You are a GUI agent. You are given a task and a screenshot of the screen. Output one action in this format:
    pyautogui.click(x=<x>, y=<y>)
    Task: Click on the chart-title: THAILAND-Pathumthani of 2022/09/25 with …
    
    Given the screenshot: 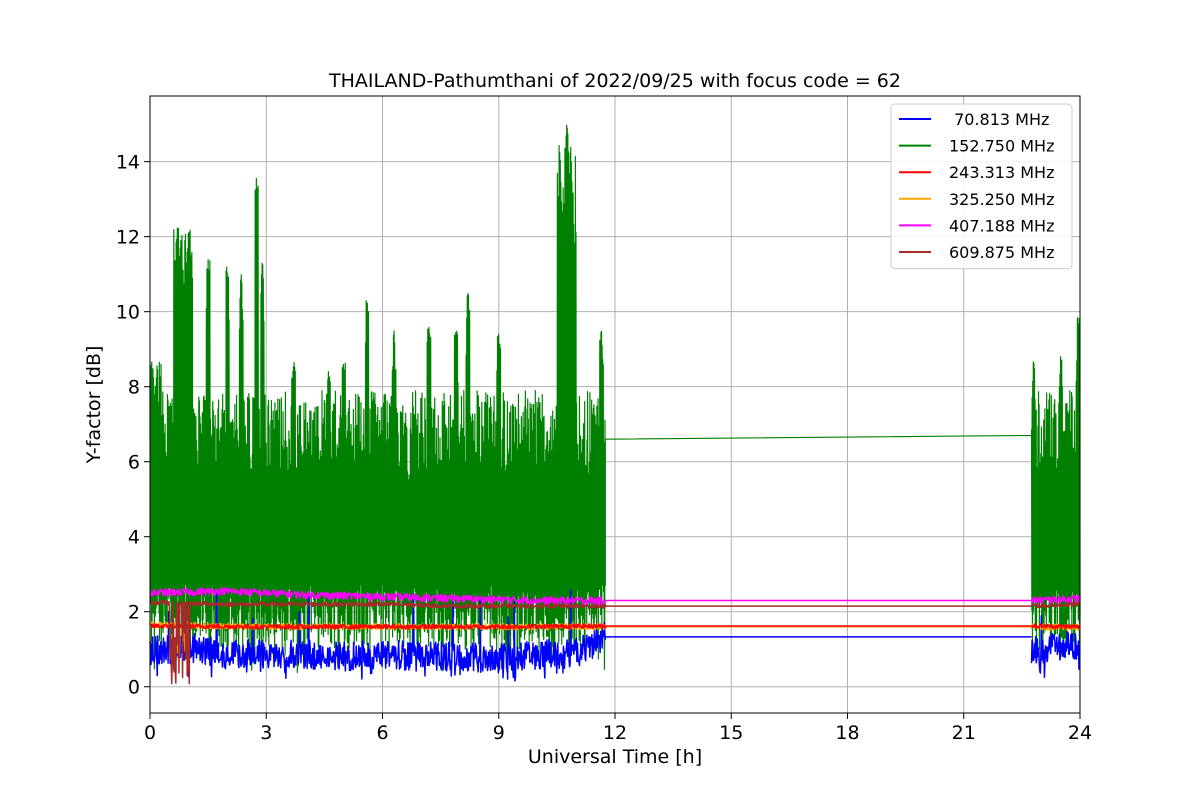 What is the action you would take?
    pyautogui.click(x=614, y=81)
    